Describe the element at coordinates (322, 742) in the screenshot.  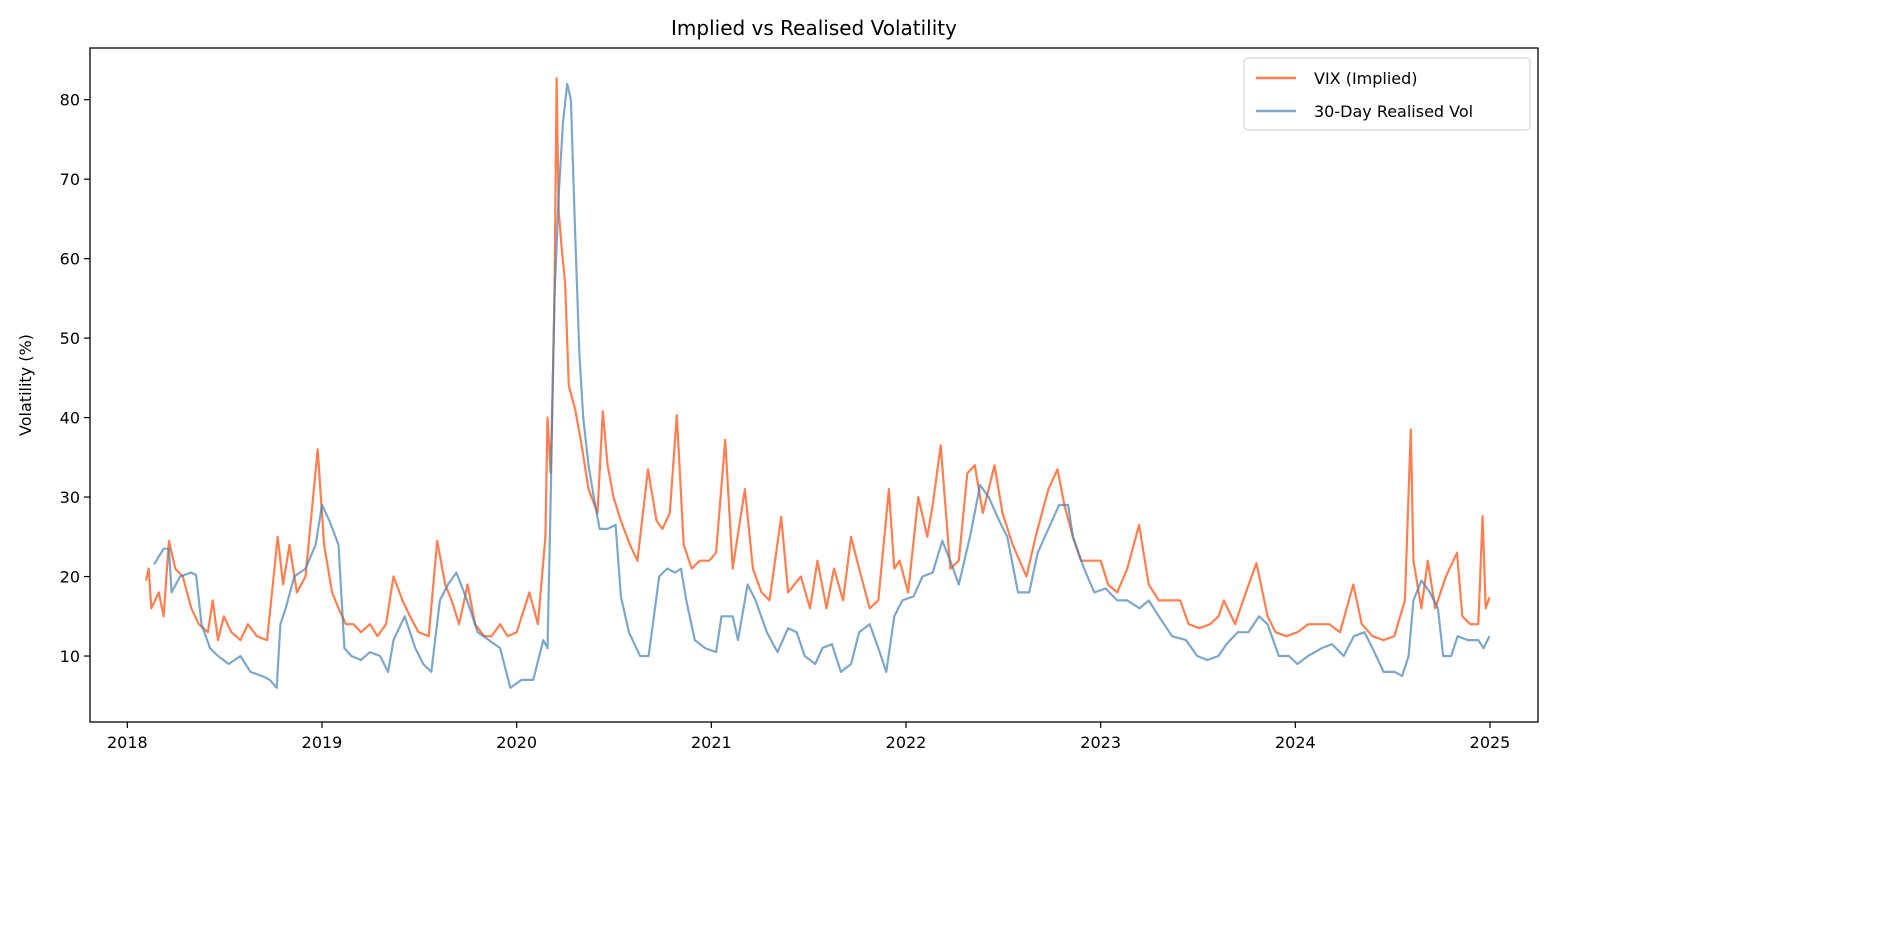
I see `x-tick-label: 2019` at that location.